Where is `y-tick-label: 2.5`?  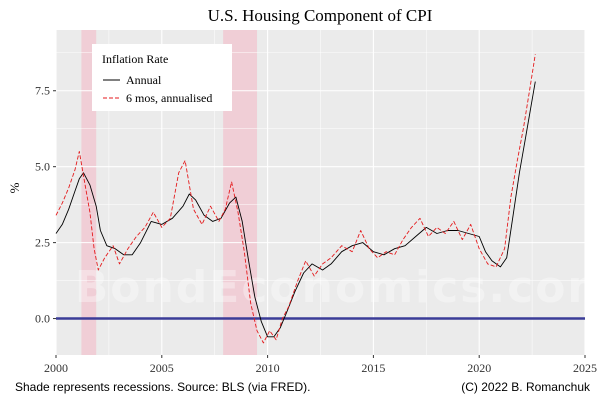 y-tick-label: 2.5 is located at coordinates (42, 243).